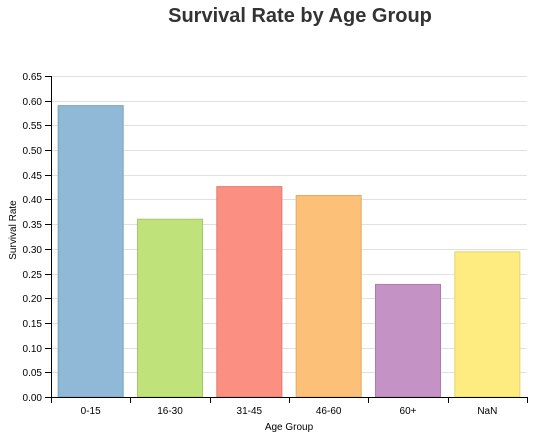 The width and height of the screenshot is (540, 436). I want to click on bar-NaN, so click(487, 324).